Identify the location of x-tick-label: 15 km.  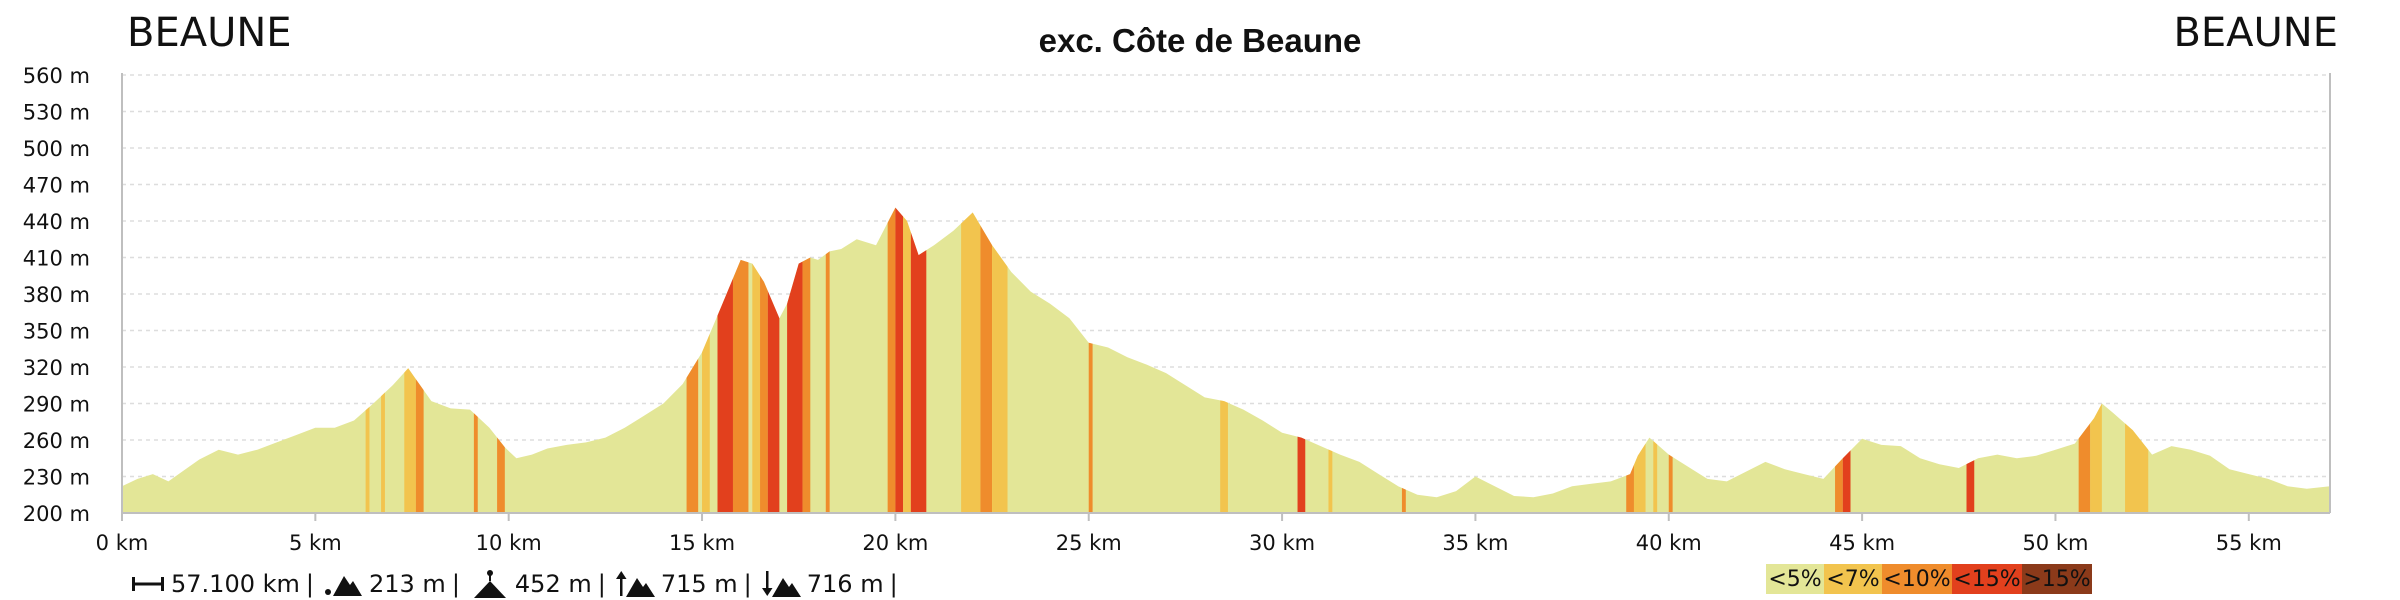
(702, 543).